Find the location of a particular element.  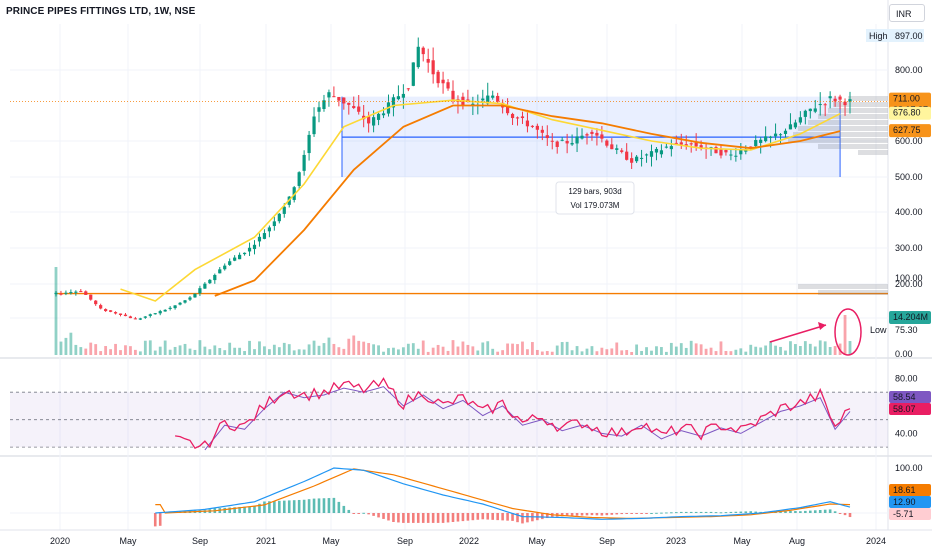

price-badge-text: 676.80 is located at coordinates (907, 113).